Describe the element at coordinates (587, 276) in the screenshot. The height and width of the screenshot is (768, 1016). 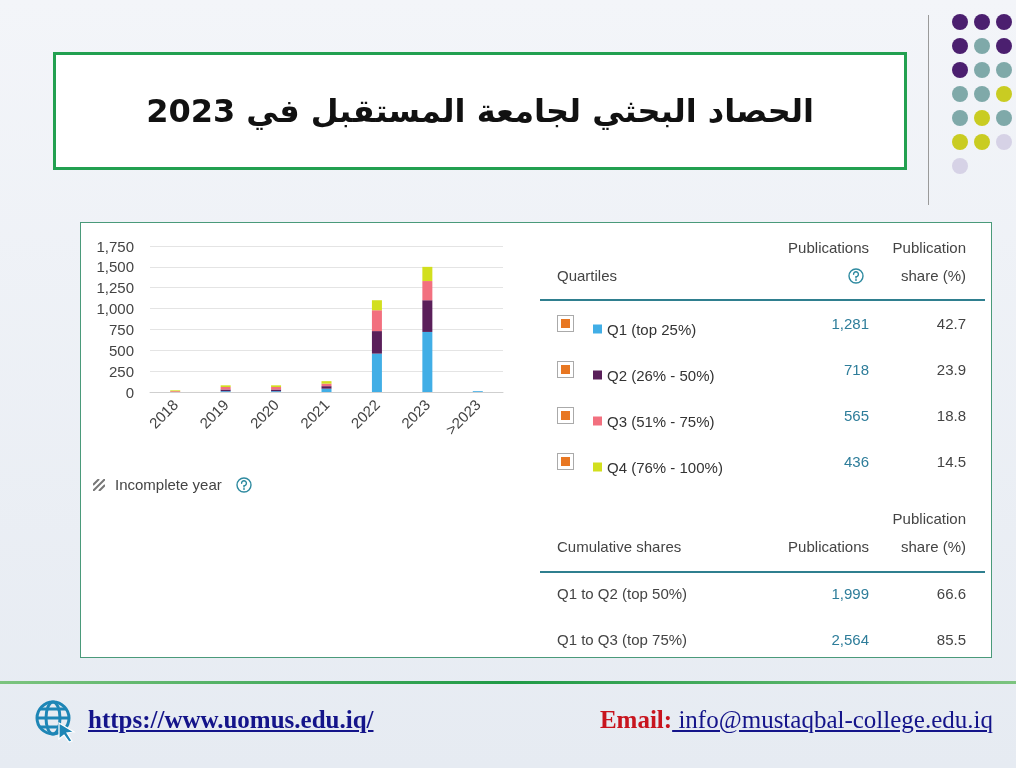
I see `text: Quartiles` at that location.